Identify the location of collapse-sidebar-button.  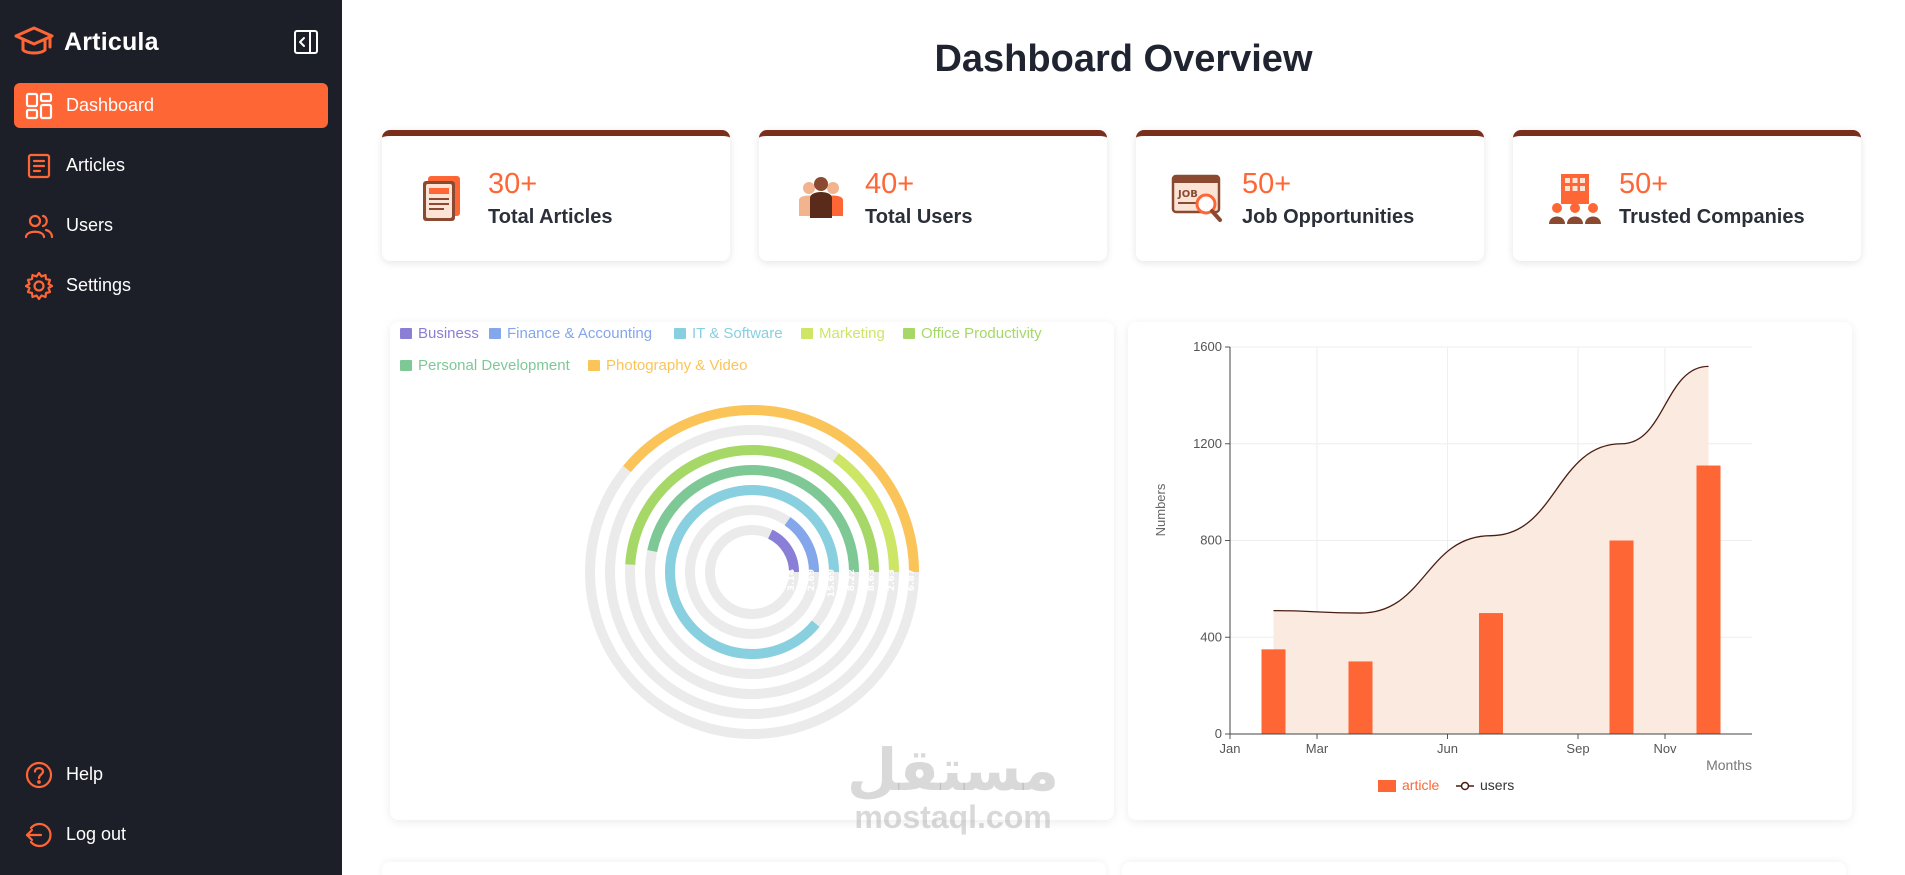
(306, 42).